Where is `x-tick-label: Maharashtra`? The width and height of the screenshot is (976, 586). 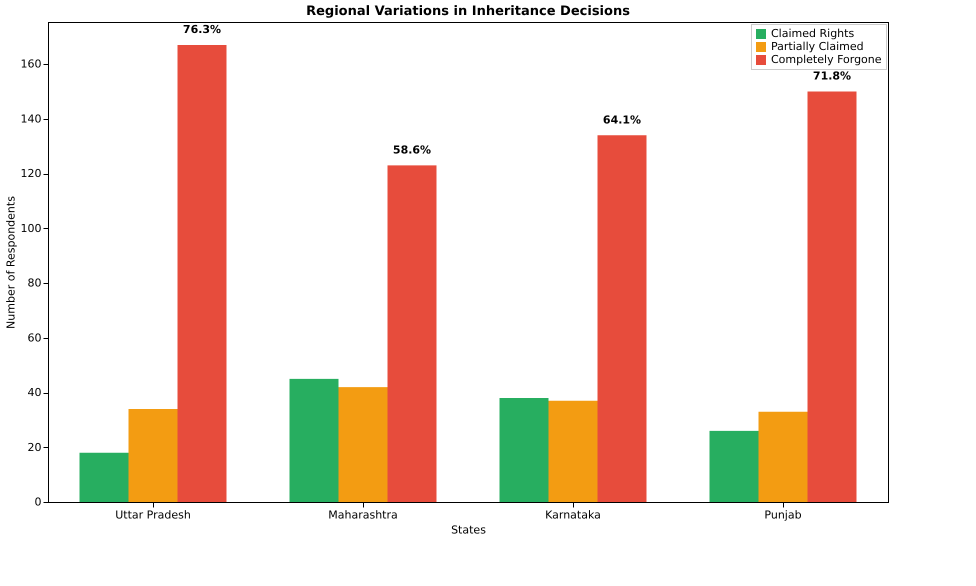 x-tick-label: Maharashtra is located at coordinates (363, 515).